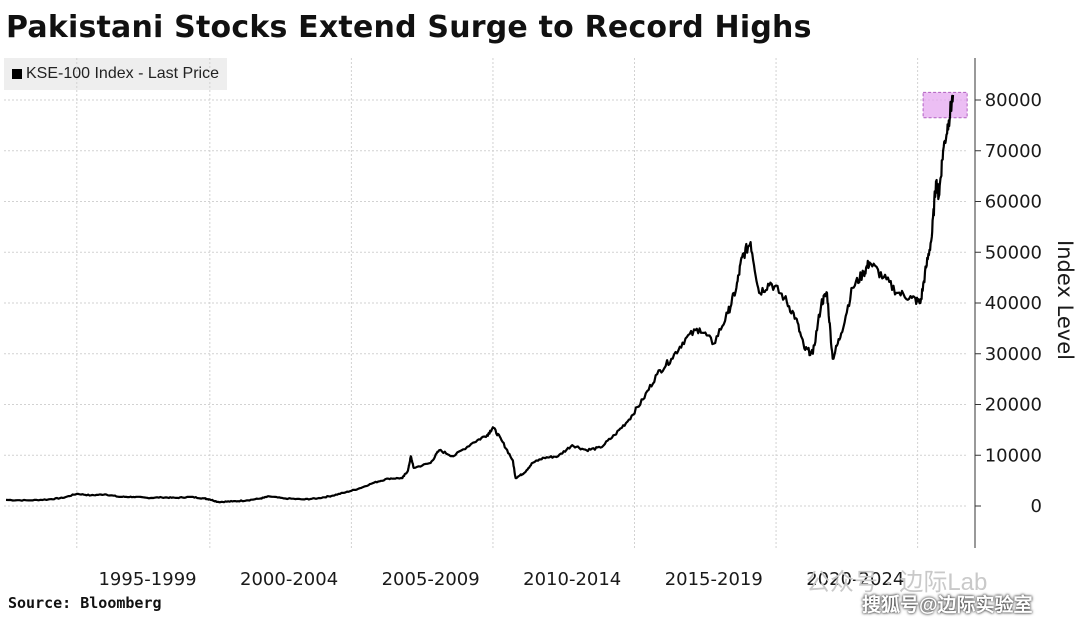 This screenshot has width=1080, height=621. I want to click on y-tick-label: 10000, so click(1013, 455).